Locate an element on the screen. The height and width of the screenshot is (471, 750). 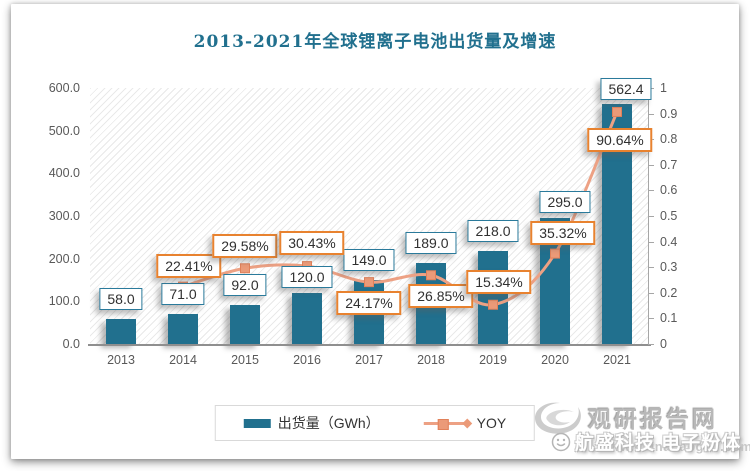
right-axis-tick-label: 0.7 is located at coordinates (669, 164).